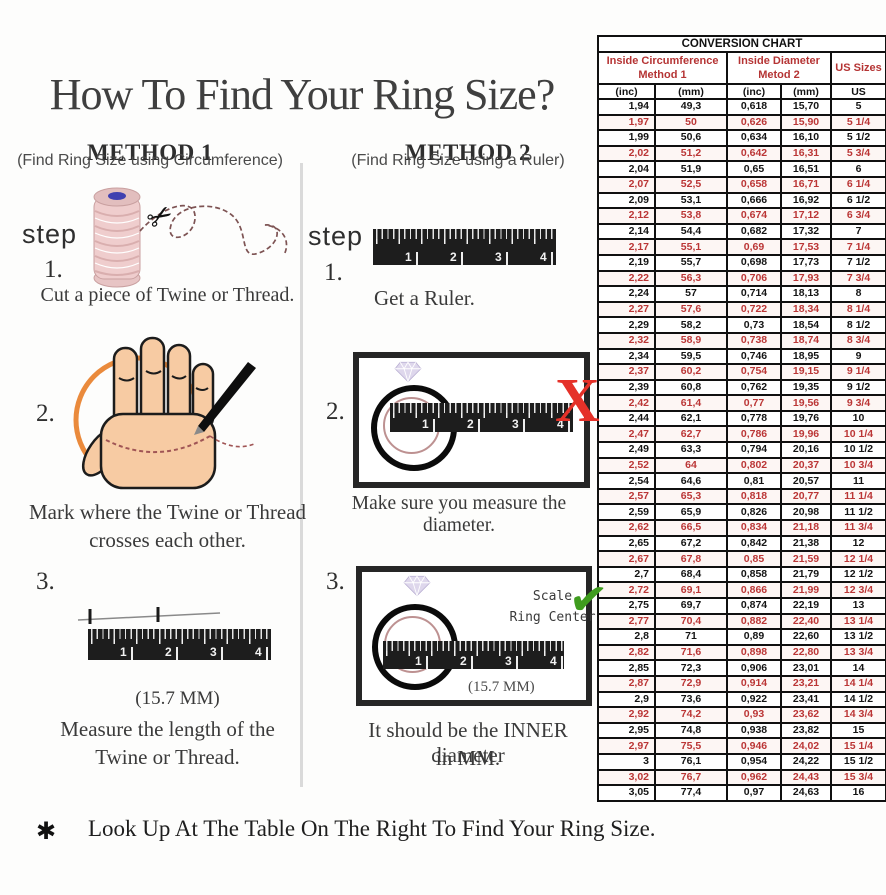 The width and height of the screenshot is (886, 895). Describe the element at coordinates (806, 699) in the screenshot. I see `table-cell: 23,41` at that location.